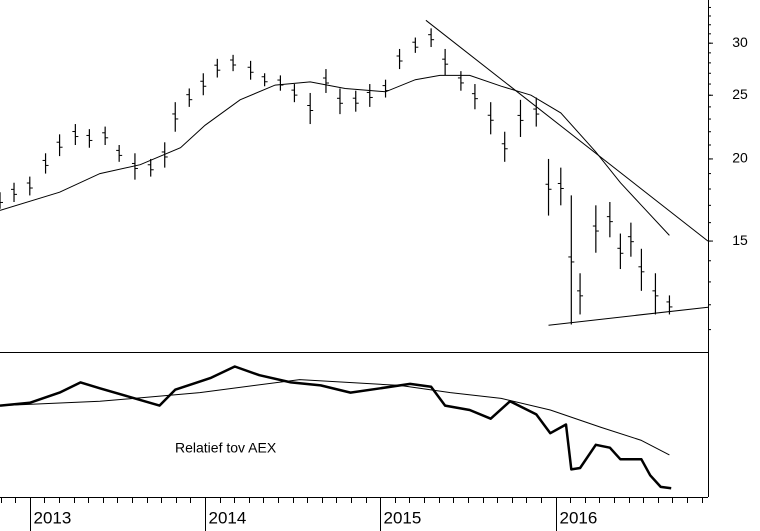  Describe the element at coordinates (335, 417) in the screenshot. I see `relative-line` at that location.